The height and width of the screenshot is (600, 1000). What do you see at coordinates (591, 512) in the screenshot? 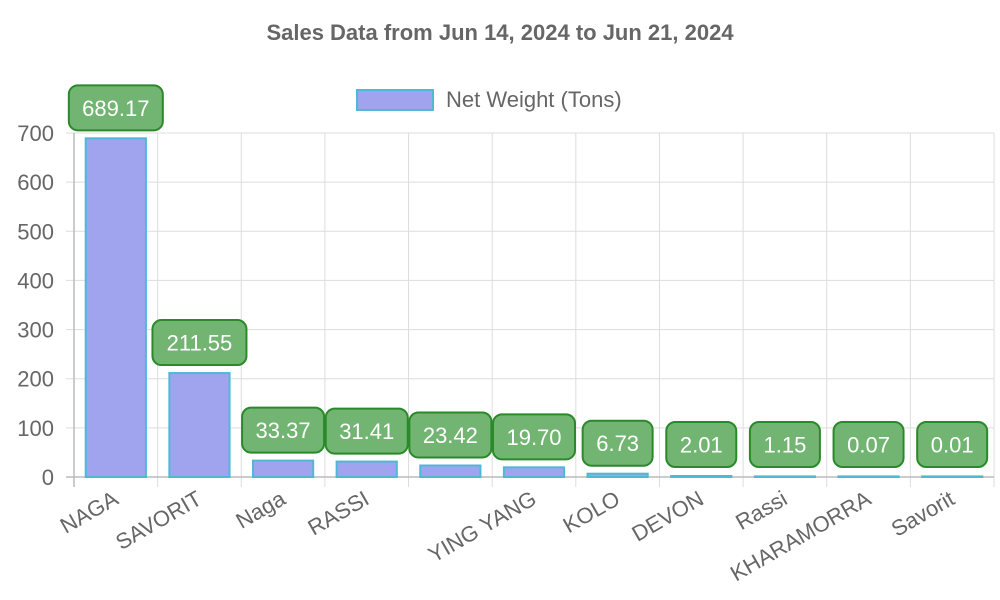
I see `x-tick-label: KOLO` at bounding box center [591, 512].